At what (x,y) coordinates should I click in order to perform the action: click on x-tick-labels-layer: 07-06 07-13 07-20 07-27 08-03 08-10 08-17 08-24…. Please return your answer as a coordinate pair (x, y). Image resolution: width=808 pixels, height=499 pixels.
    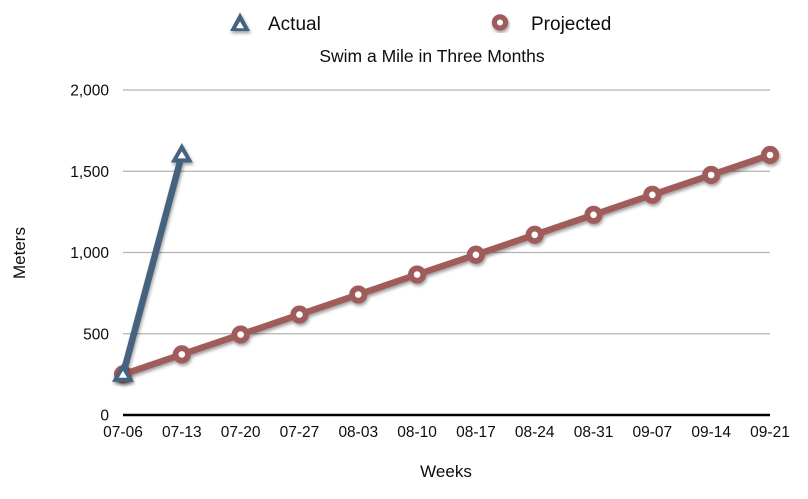
    Looking at the image, I should click on (446, 432).